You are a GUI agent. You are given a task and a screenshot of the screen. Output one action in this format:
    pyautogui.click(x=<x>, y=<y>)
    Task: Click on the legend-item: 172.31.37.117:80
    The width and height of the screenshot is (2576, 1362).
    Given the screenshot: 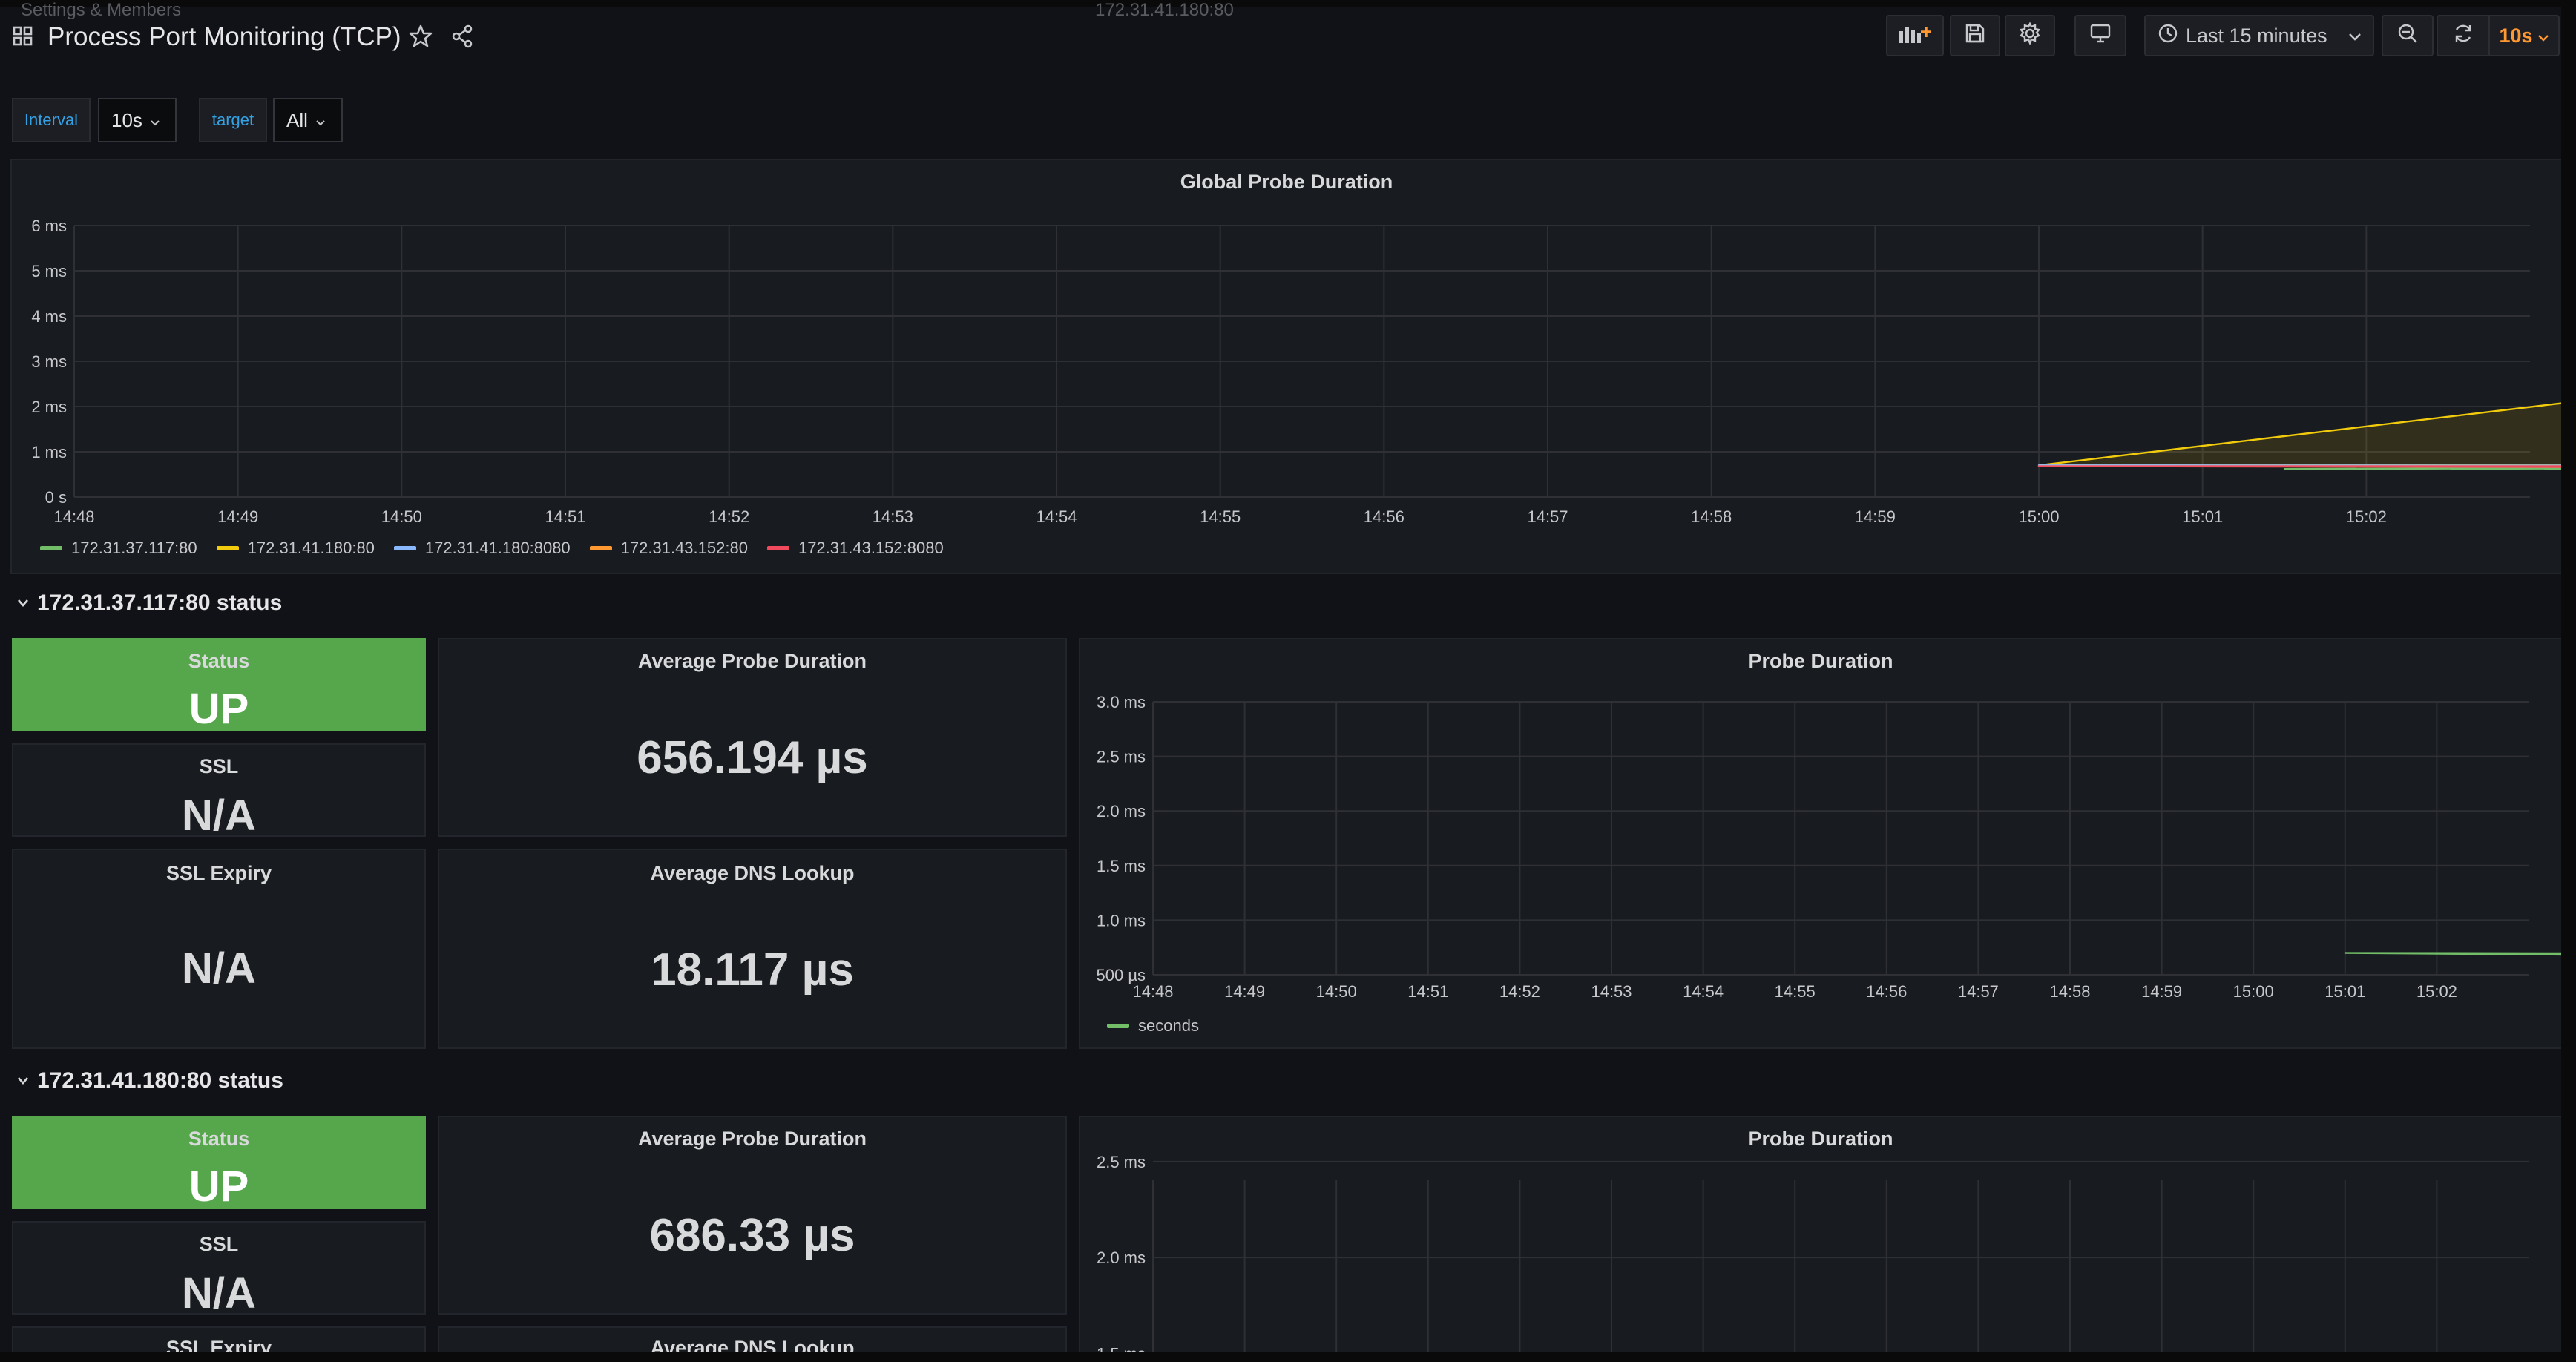 What is the action you would take?
    pyautogui.click(x=118, y=548)
    